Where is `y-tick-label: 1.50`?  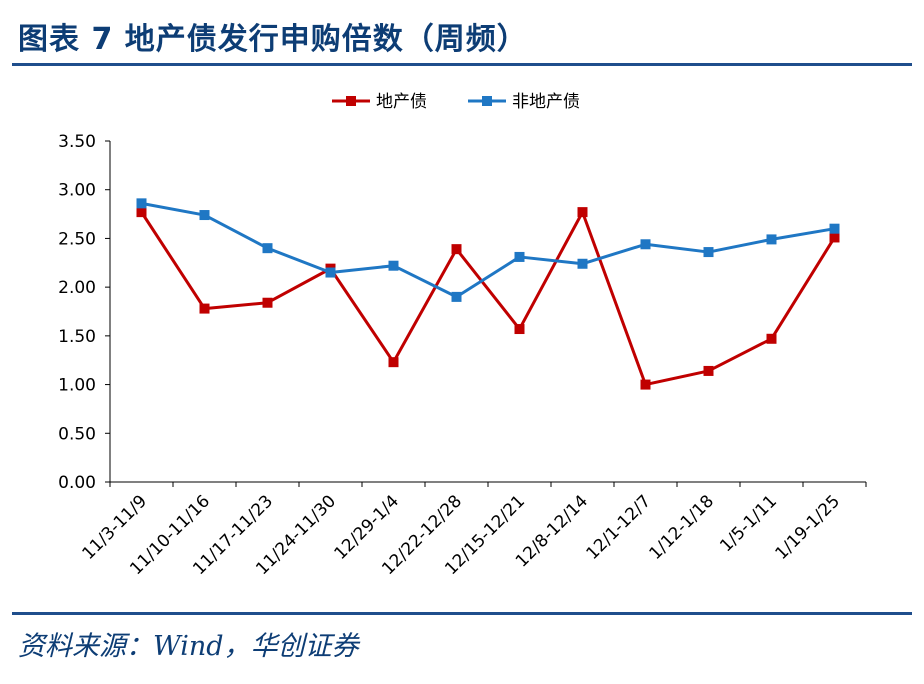
y-tick-label: 1.50 is located at coordinates (77, 337).